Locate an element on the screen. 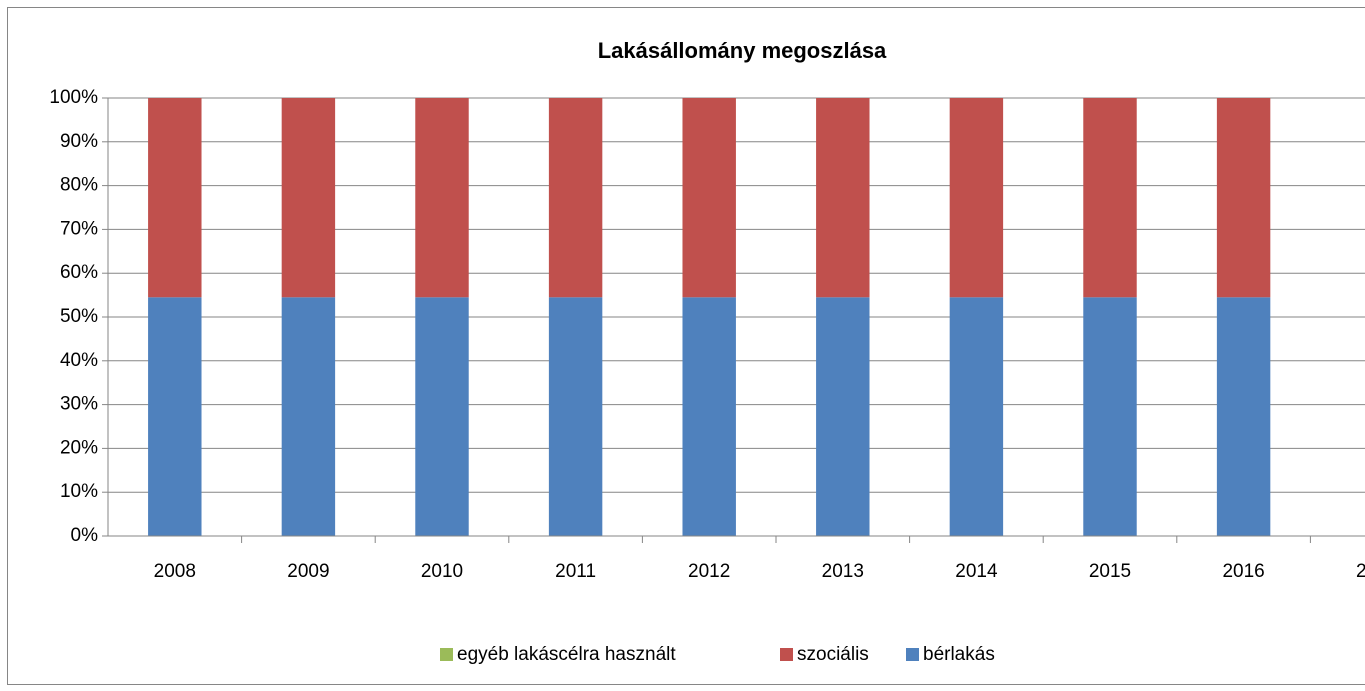 This screenshot has width=1365, height=691. y-tick-label: 70% is located at coordinates (79, 228).